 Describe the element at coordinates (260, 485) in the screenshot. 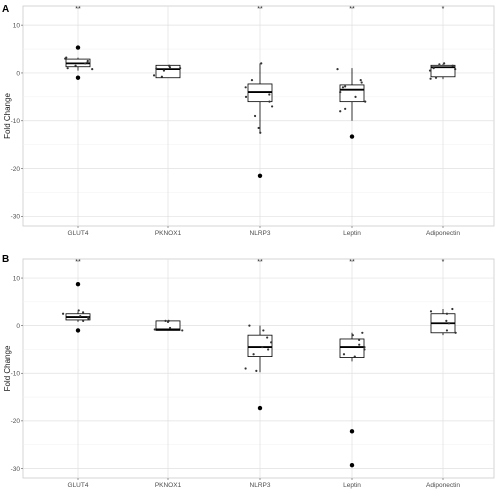

I see `x-tick-label: NLRP3` at that location.